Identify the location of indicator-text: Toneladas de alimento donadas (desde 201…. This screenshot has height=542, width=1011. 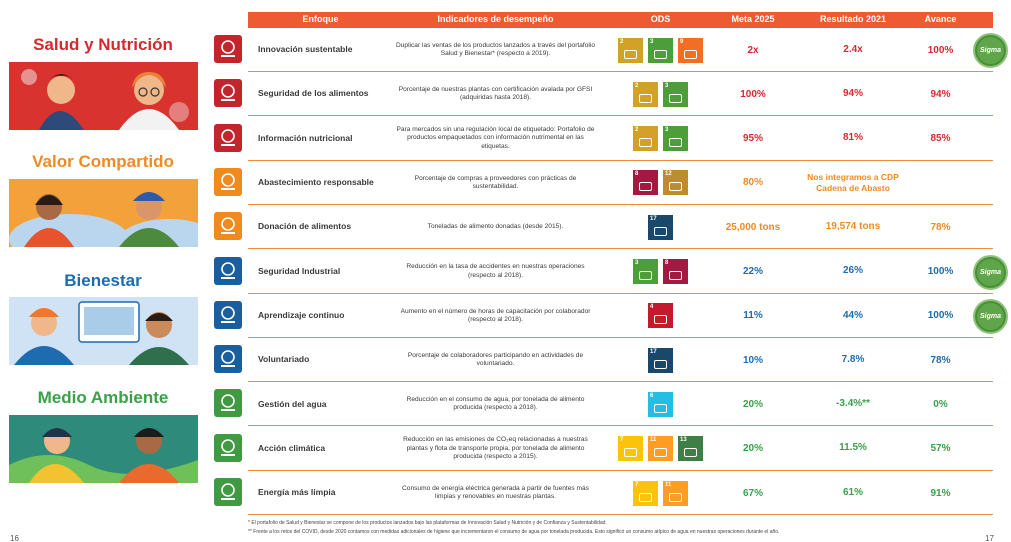
(495, 227).